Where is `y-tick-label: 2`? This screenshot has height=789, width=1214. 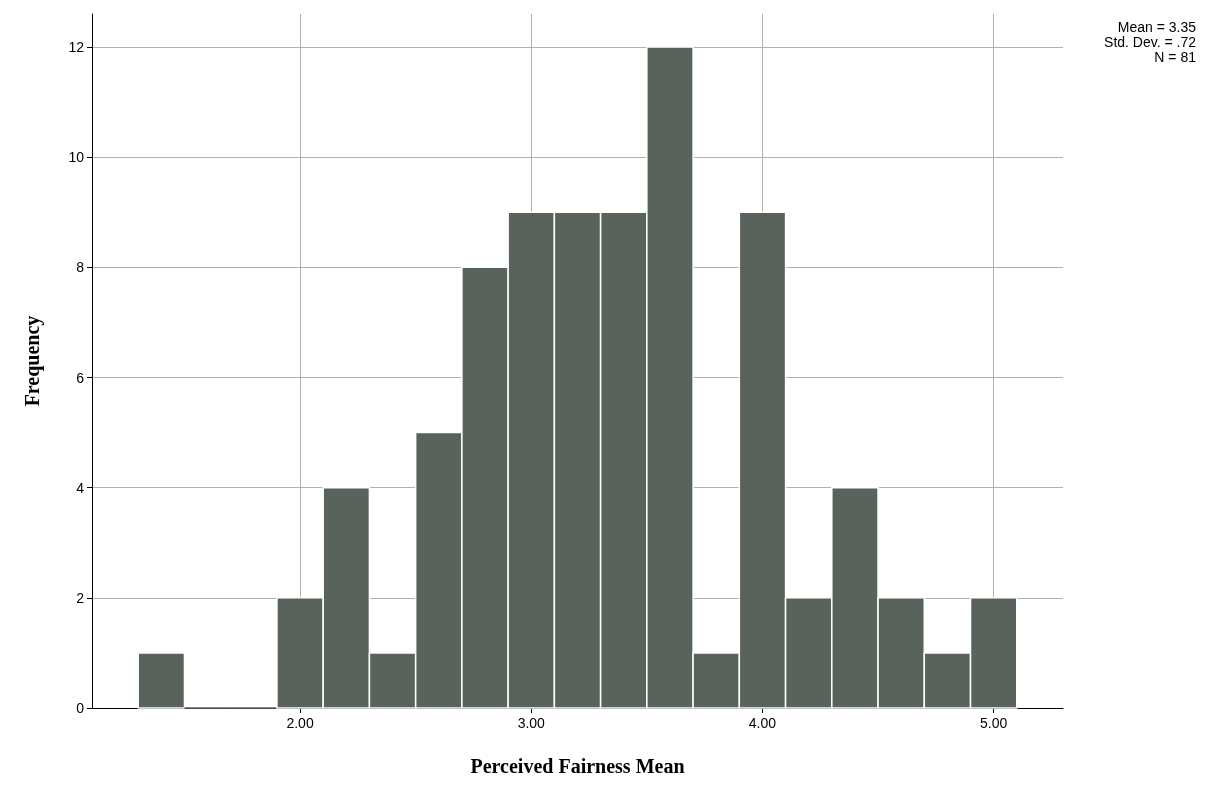 y-tick-label: 2 is located at coordinates (80, 597).